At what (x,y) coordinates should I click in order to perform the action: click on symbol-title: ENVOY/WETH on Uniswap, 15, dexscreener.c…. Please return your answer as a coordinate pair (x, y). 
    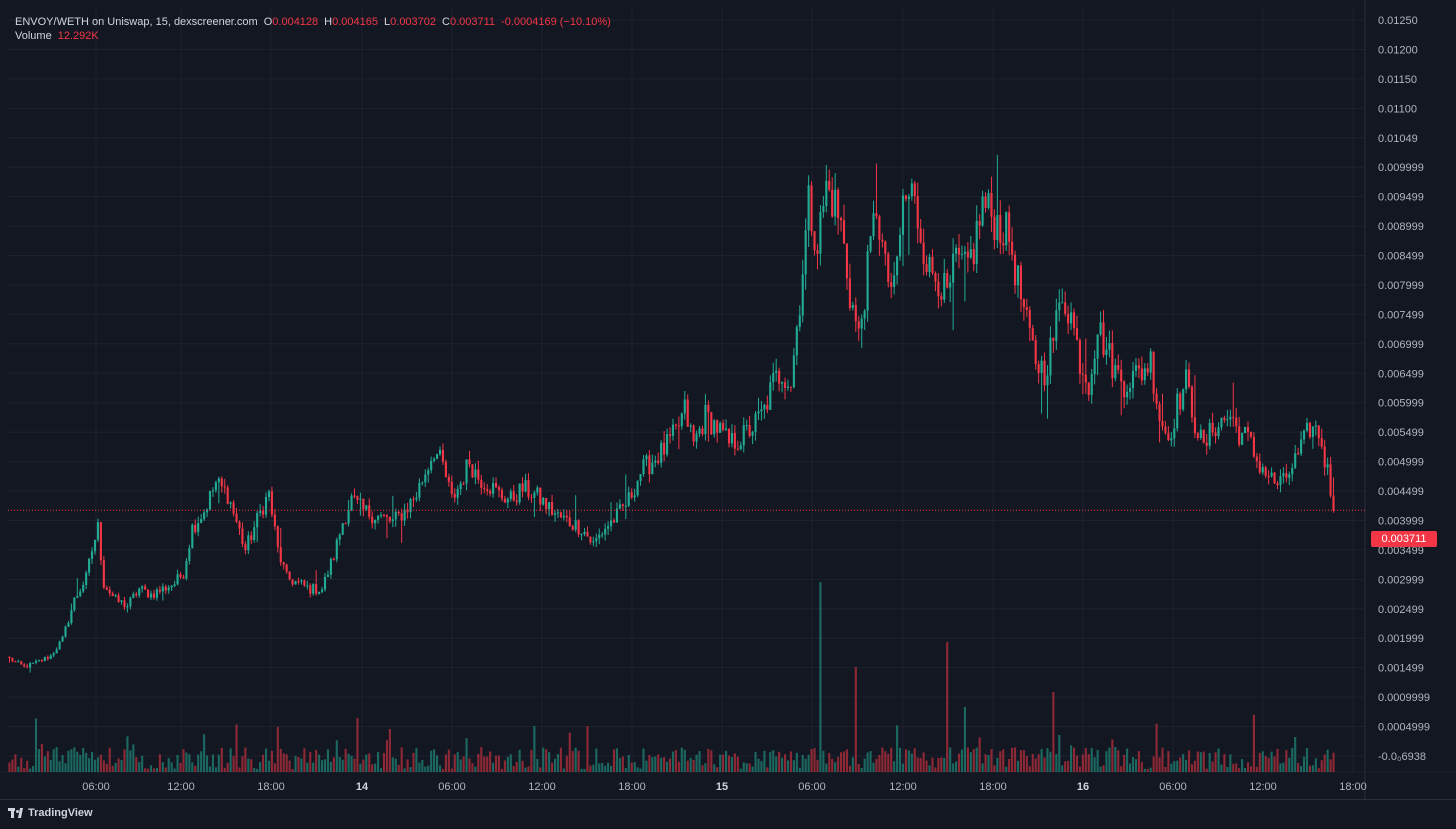
    Looking at the image, I should click on (136, 22).